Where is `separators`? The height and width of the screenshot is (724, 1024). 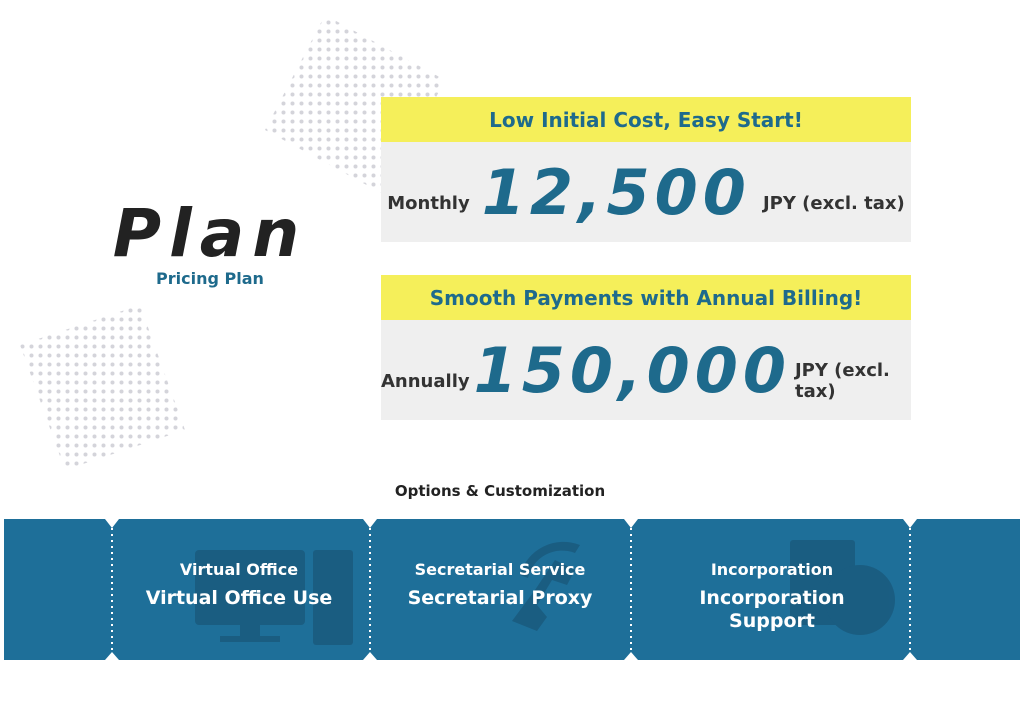 separators is located at coordinates (511, 590).